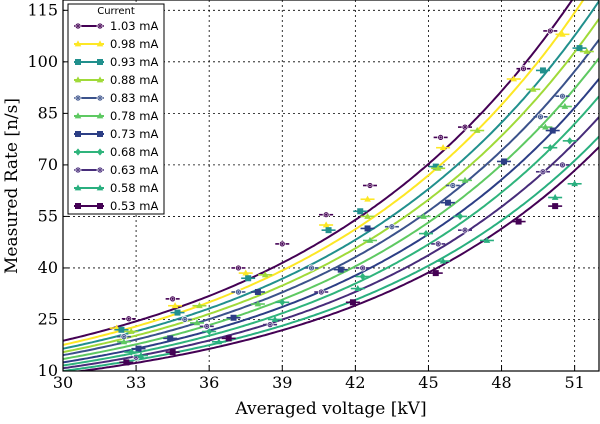 The width and height of the screenshot is (600, 424). I want to click on legend-entry: 0.73 mA, so click(116, 134).